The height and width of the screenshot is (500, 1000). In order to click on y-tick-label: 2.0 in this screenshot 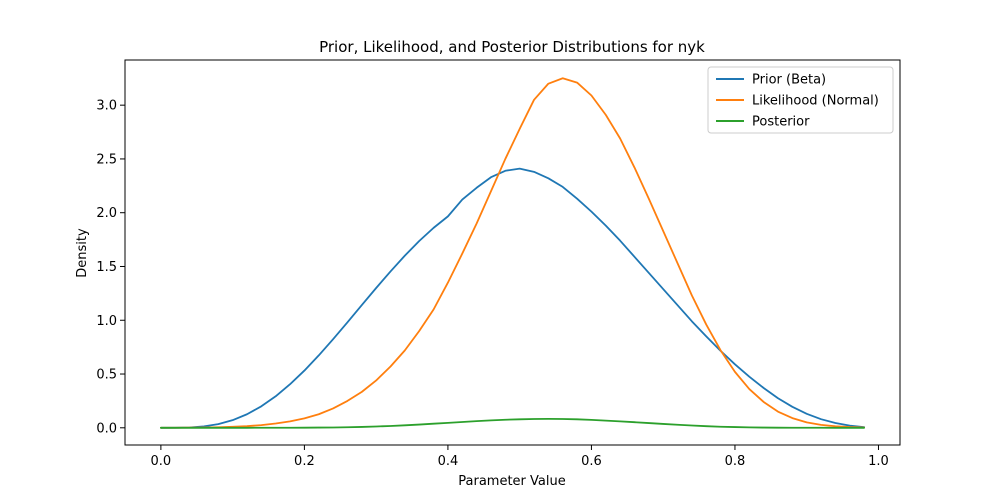, I will do `click(106, 213)`.